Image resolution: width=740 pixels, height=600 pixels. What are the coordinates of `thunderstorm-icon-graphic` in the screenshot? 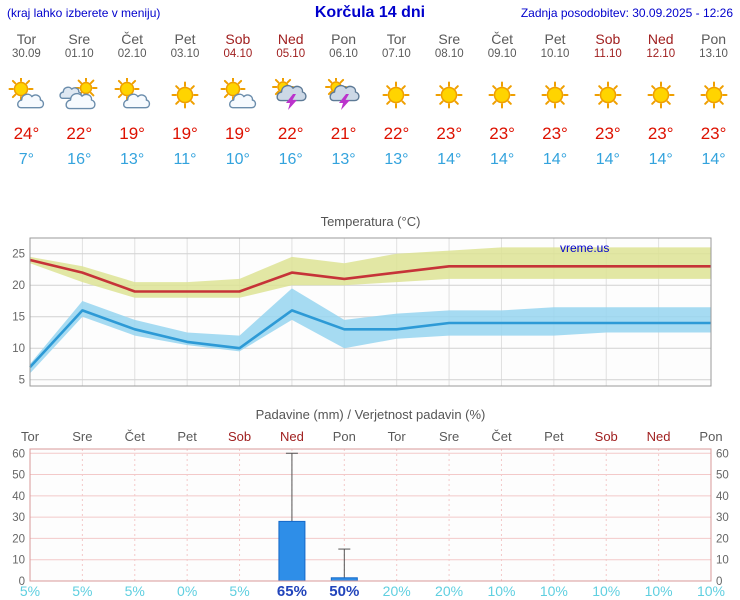 It's located at (289, 94).